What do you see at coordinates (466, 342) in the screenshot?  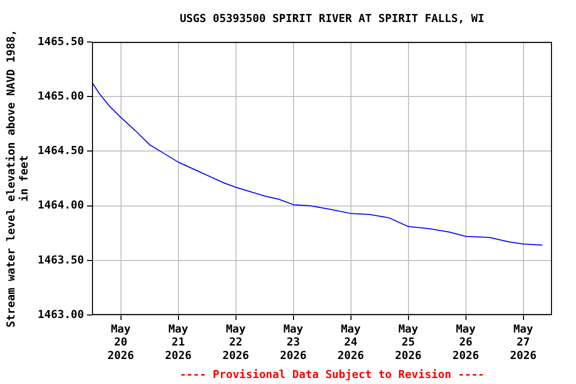 I see `x-tick-label: May 26 2026` at bounding box center [466, 342].